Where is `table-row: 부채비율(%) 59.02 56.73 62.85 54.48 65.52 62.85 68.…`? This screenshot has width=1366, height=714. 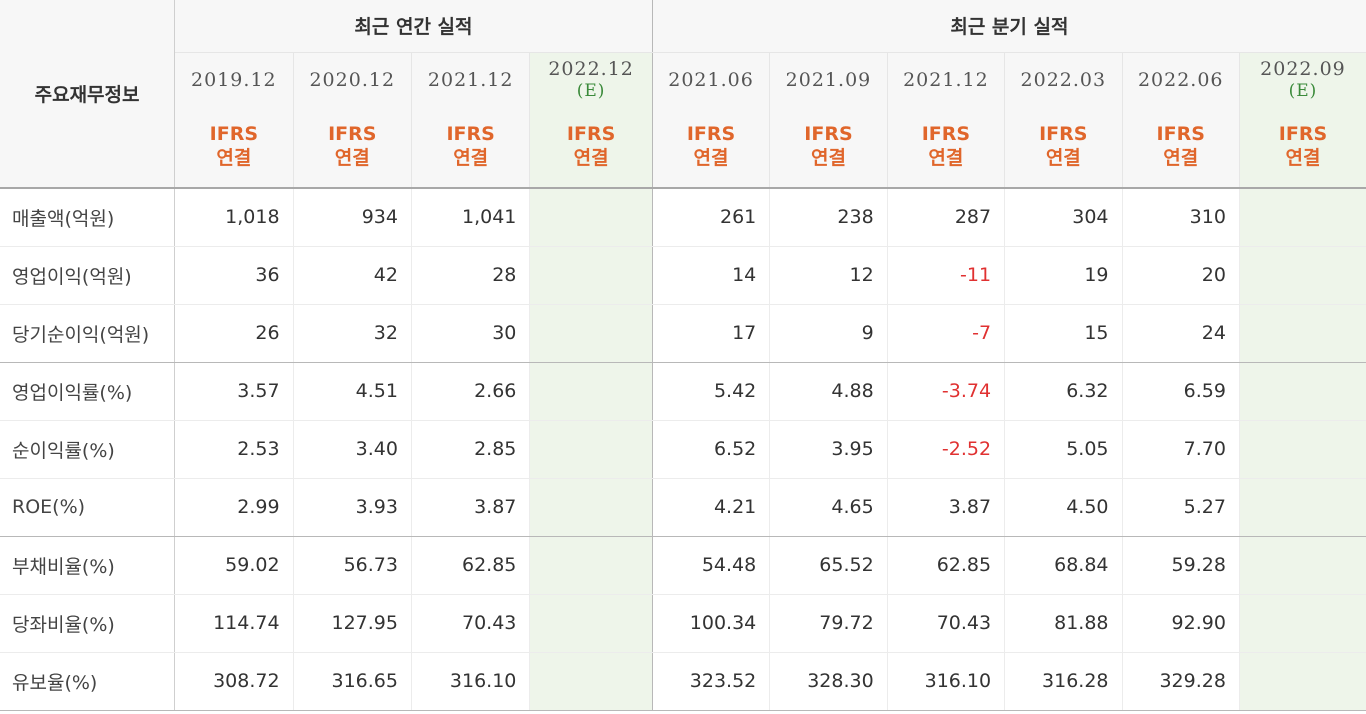 table-row: 부채비율(%) 59.02 56.73 62.85 54.48 65.52 62.85 68.… is located at coordinates (683, 565).